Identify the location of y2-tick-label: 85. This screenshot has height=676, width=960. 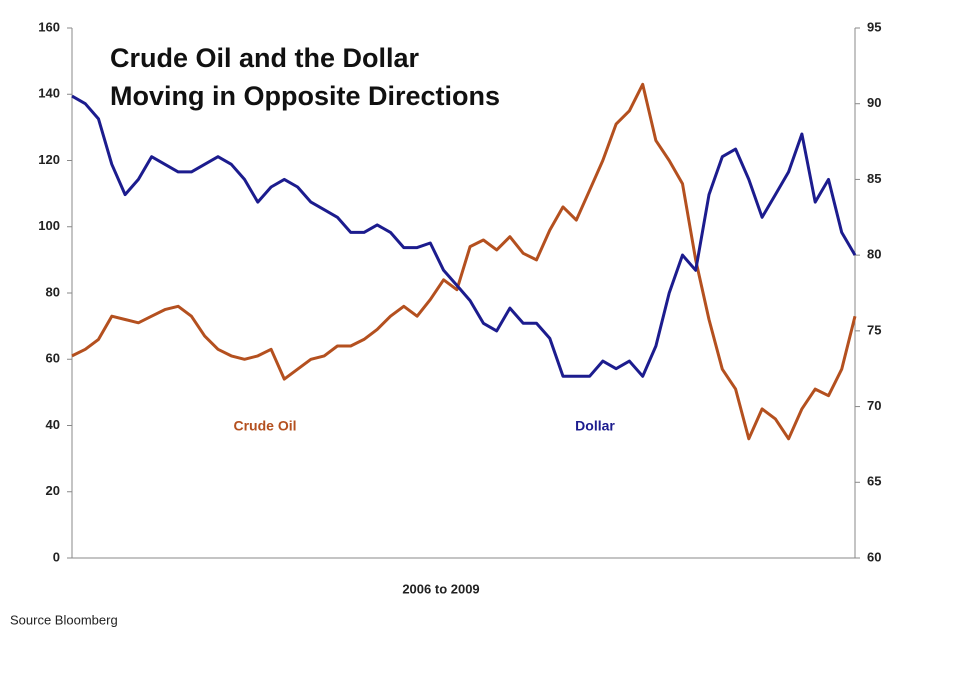
(874, 178).